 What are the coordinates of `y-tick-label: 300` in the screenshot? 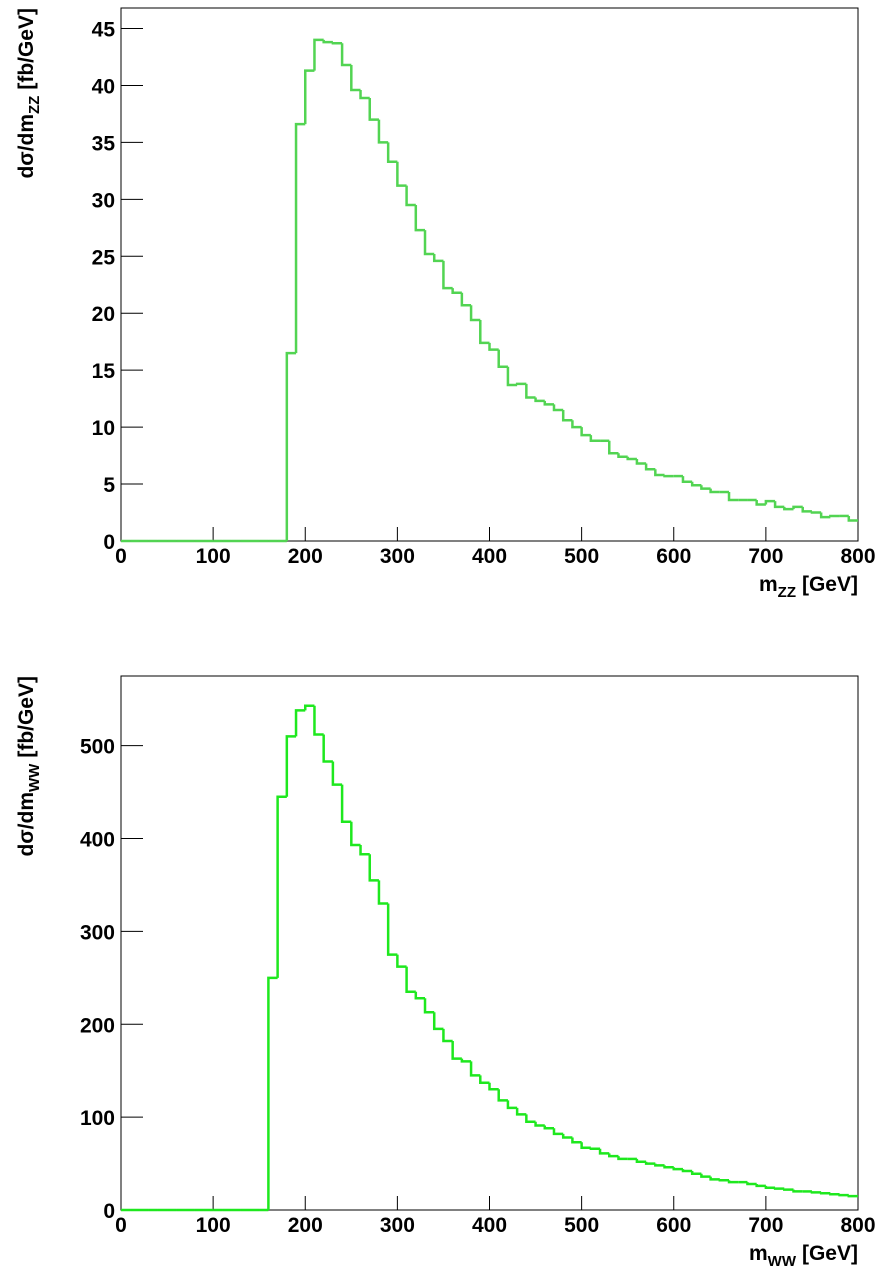 It's located at (97, 932).